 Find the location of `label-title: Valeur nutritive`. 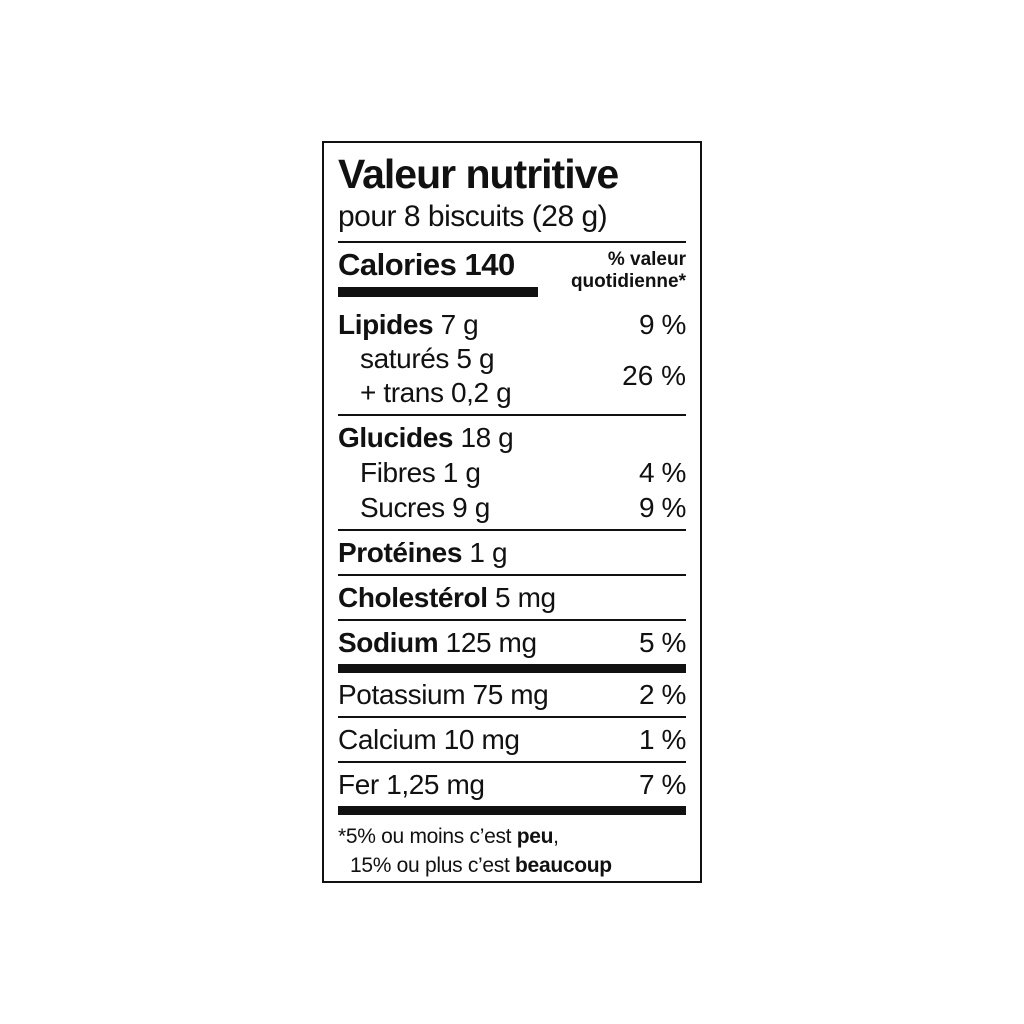

label-title: Valeur nutritive is located at coordinates (478, 174).